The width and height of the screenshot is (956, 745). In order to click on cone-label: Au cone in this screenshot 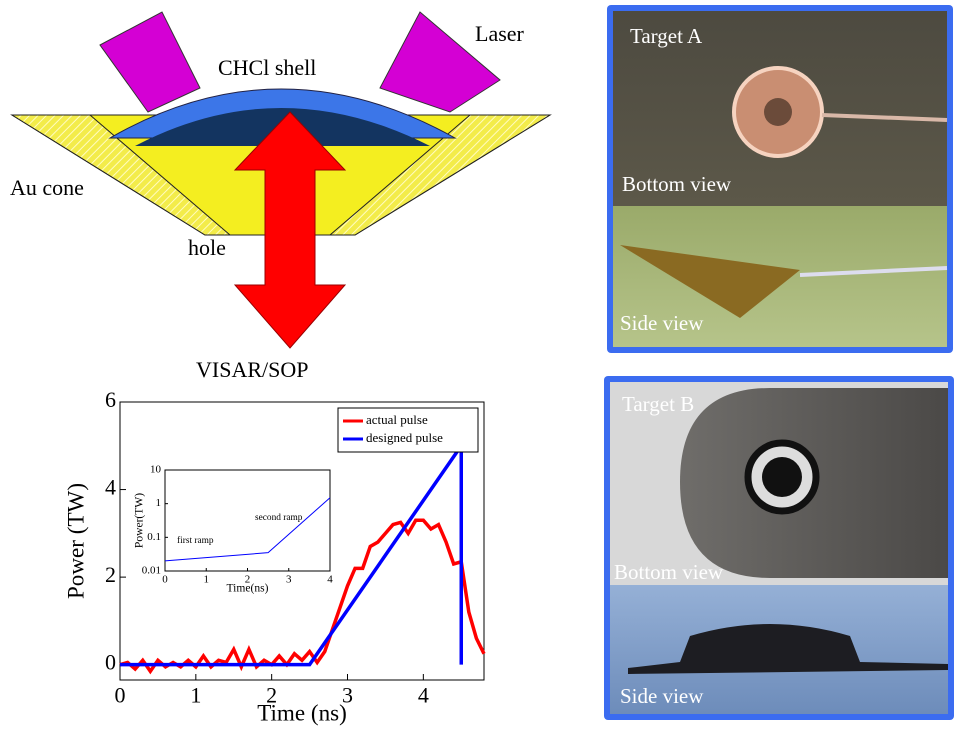, I will do `click(47, 187)`.